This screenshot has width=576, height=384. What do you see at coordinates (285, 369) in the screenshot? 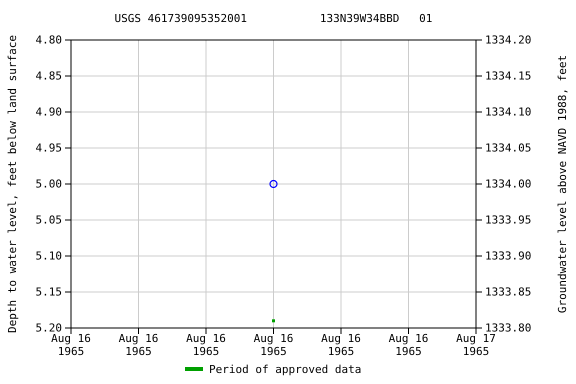
I see `legend-label: Period of approved data` at bounding box center [285, 369].